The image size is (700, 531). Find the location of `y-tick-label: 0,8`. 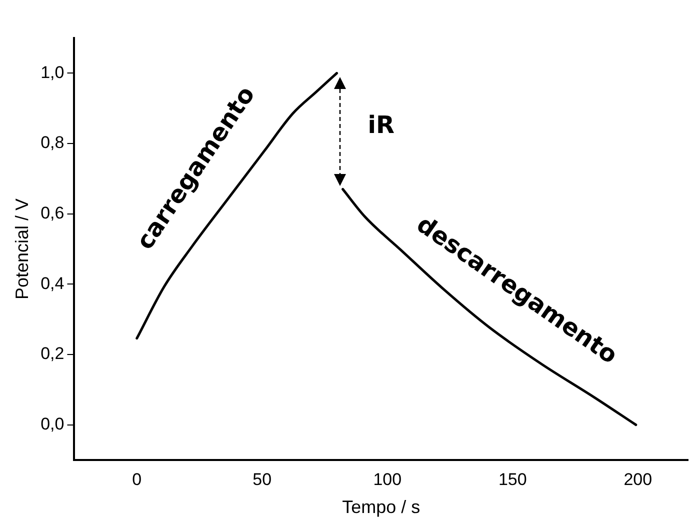

y-tick-label: 0,8 is located at coordinates (52, 142).